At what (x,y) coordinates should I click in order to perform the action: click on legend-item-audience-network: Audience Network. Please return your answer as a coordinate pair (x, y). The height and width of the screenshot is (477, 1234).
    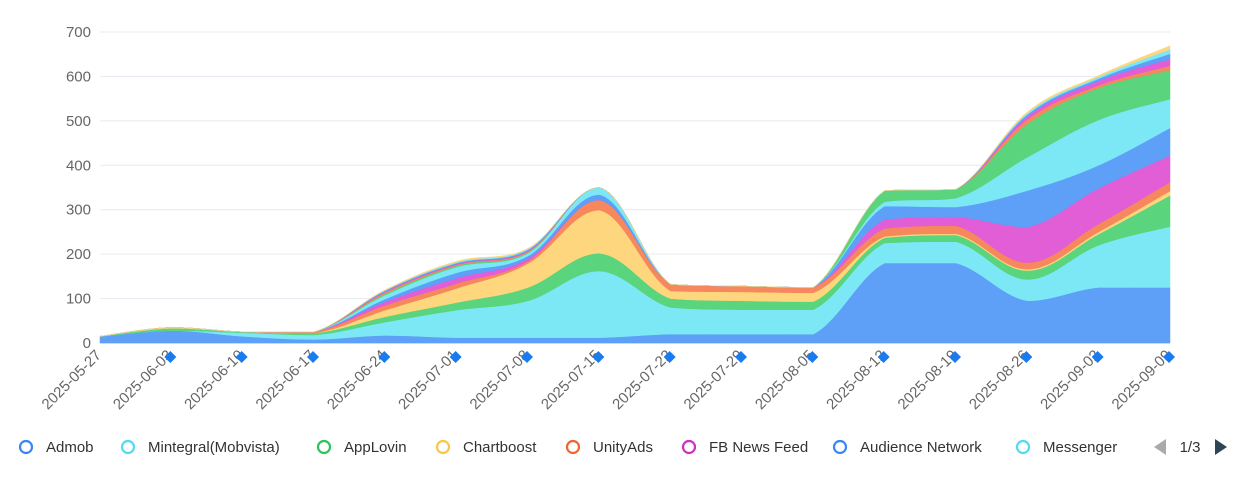
    Looking at the image, I should click on (907, 447).